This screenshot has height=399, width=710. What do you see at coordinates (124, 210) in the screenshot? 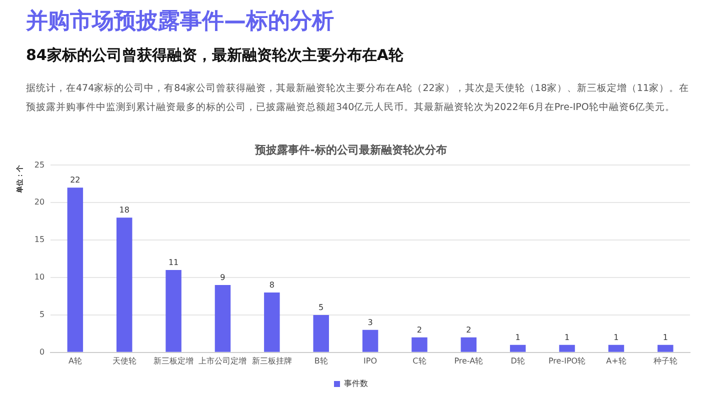
I see `data-label: 18` at bounding box center [124, 210].